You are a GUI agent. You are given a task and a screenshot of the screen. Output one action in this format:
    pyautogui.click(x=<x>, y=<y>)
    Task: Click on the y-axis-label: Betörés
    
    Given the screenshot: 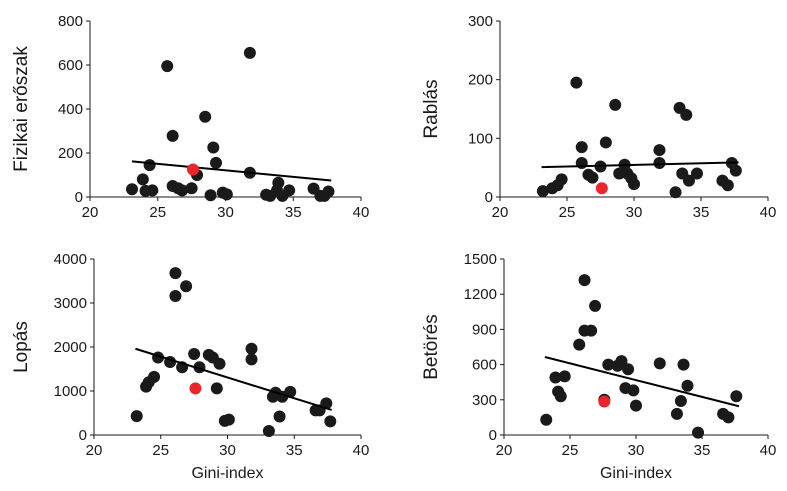 What is the action you would take?
    pyautogui.click(x=431, y=346)
    